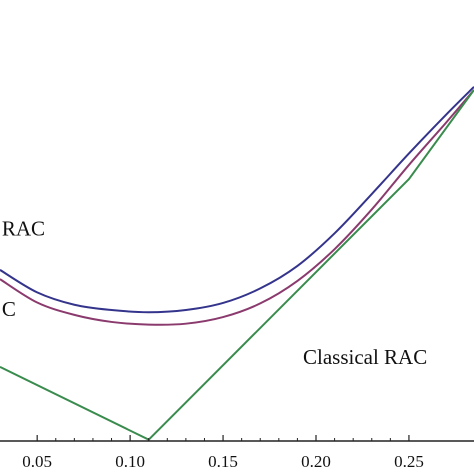 This screenshot has height=474, width=474. What do you see at coordinates (130, 461) in the screenshot?
I see `x-tick-label: 0.10` at bounding box center [130, 461].